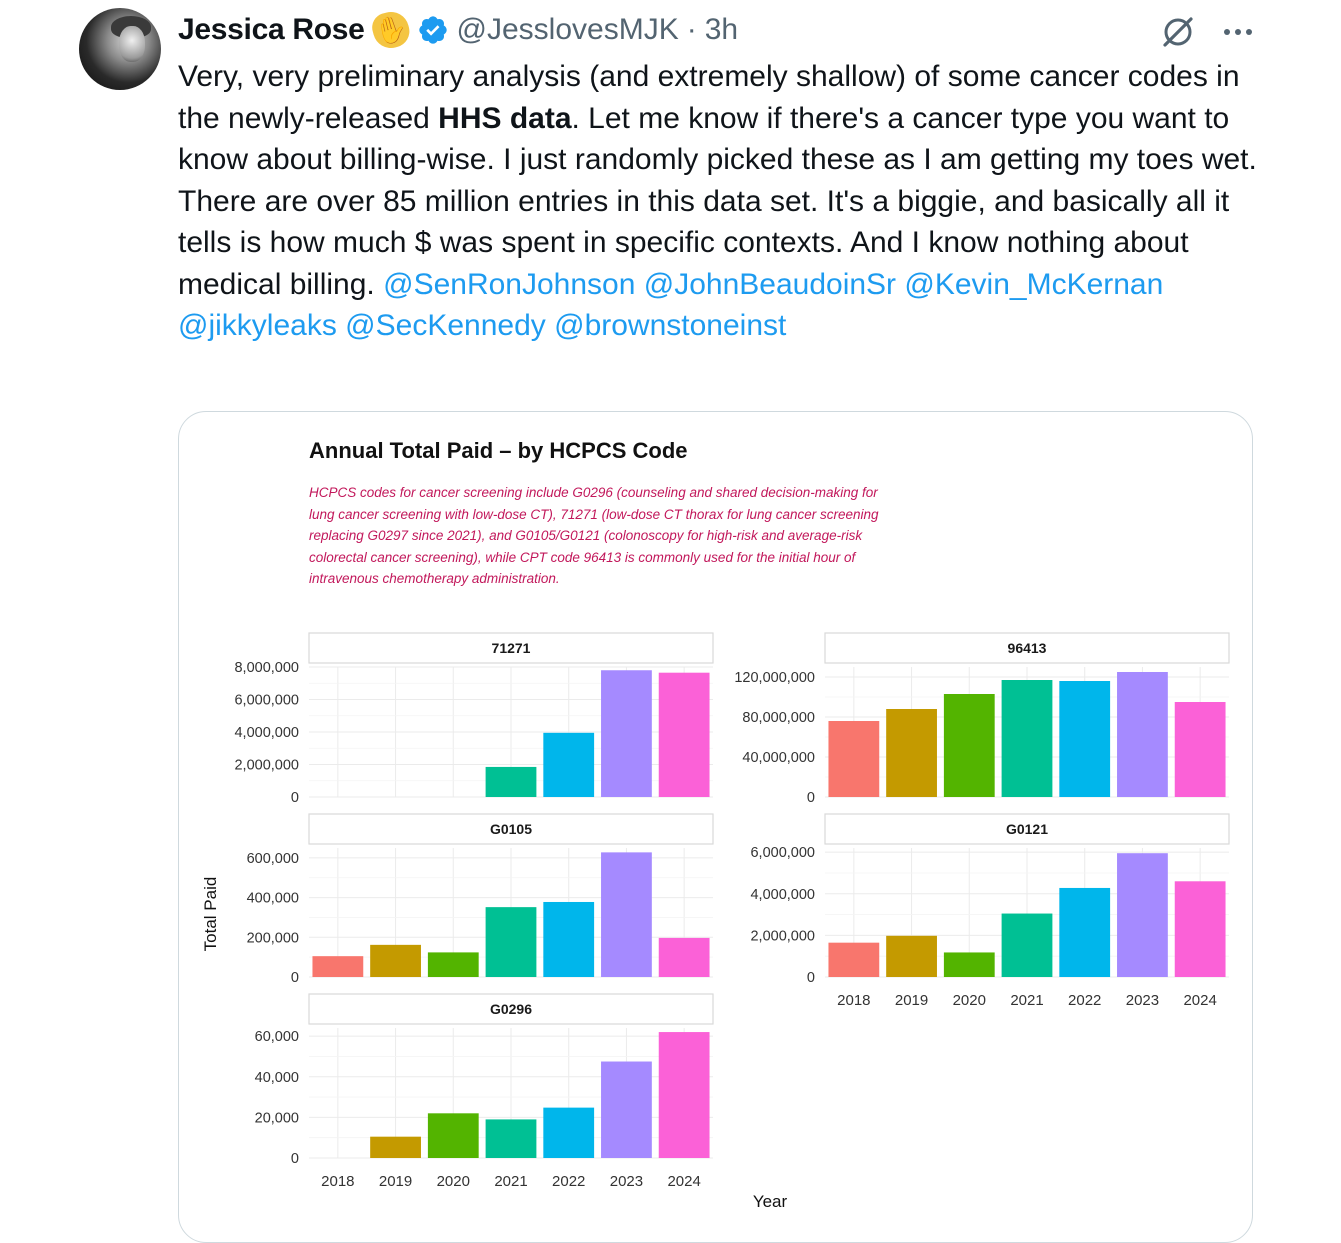 Image resolution: width=1341 pixels, height=1243 pixels. I want to click on bar-71271-2023, so click(626, 733).